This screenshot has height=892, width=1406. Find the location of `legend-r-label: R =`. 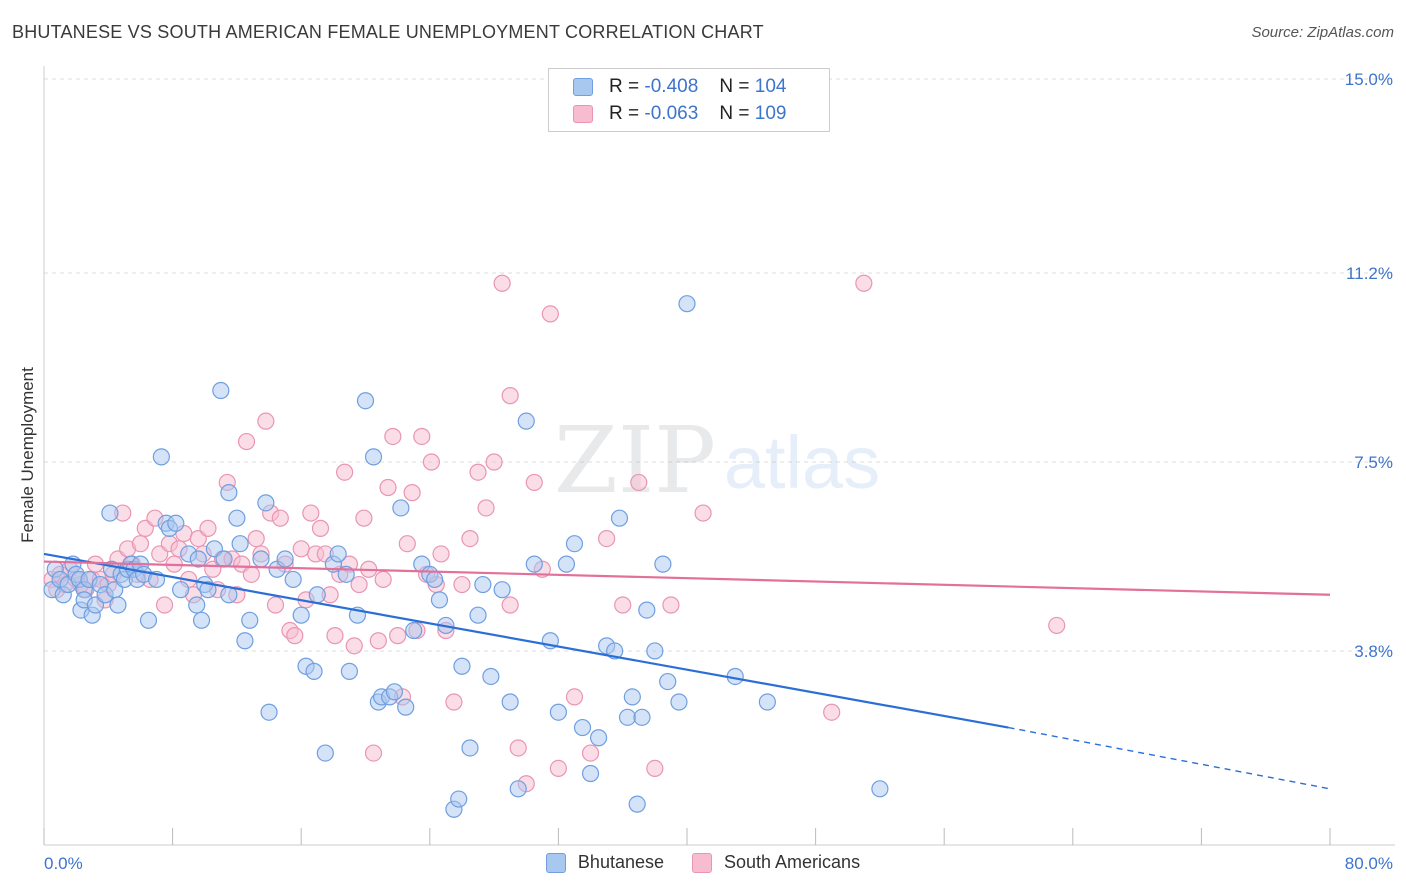

legend-r-label: R = is located at coordinates (624, 86).